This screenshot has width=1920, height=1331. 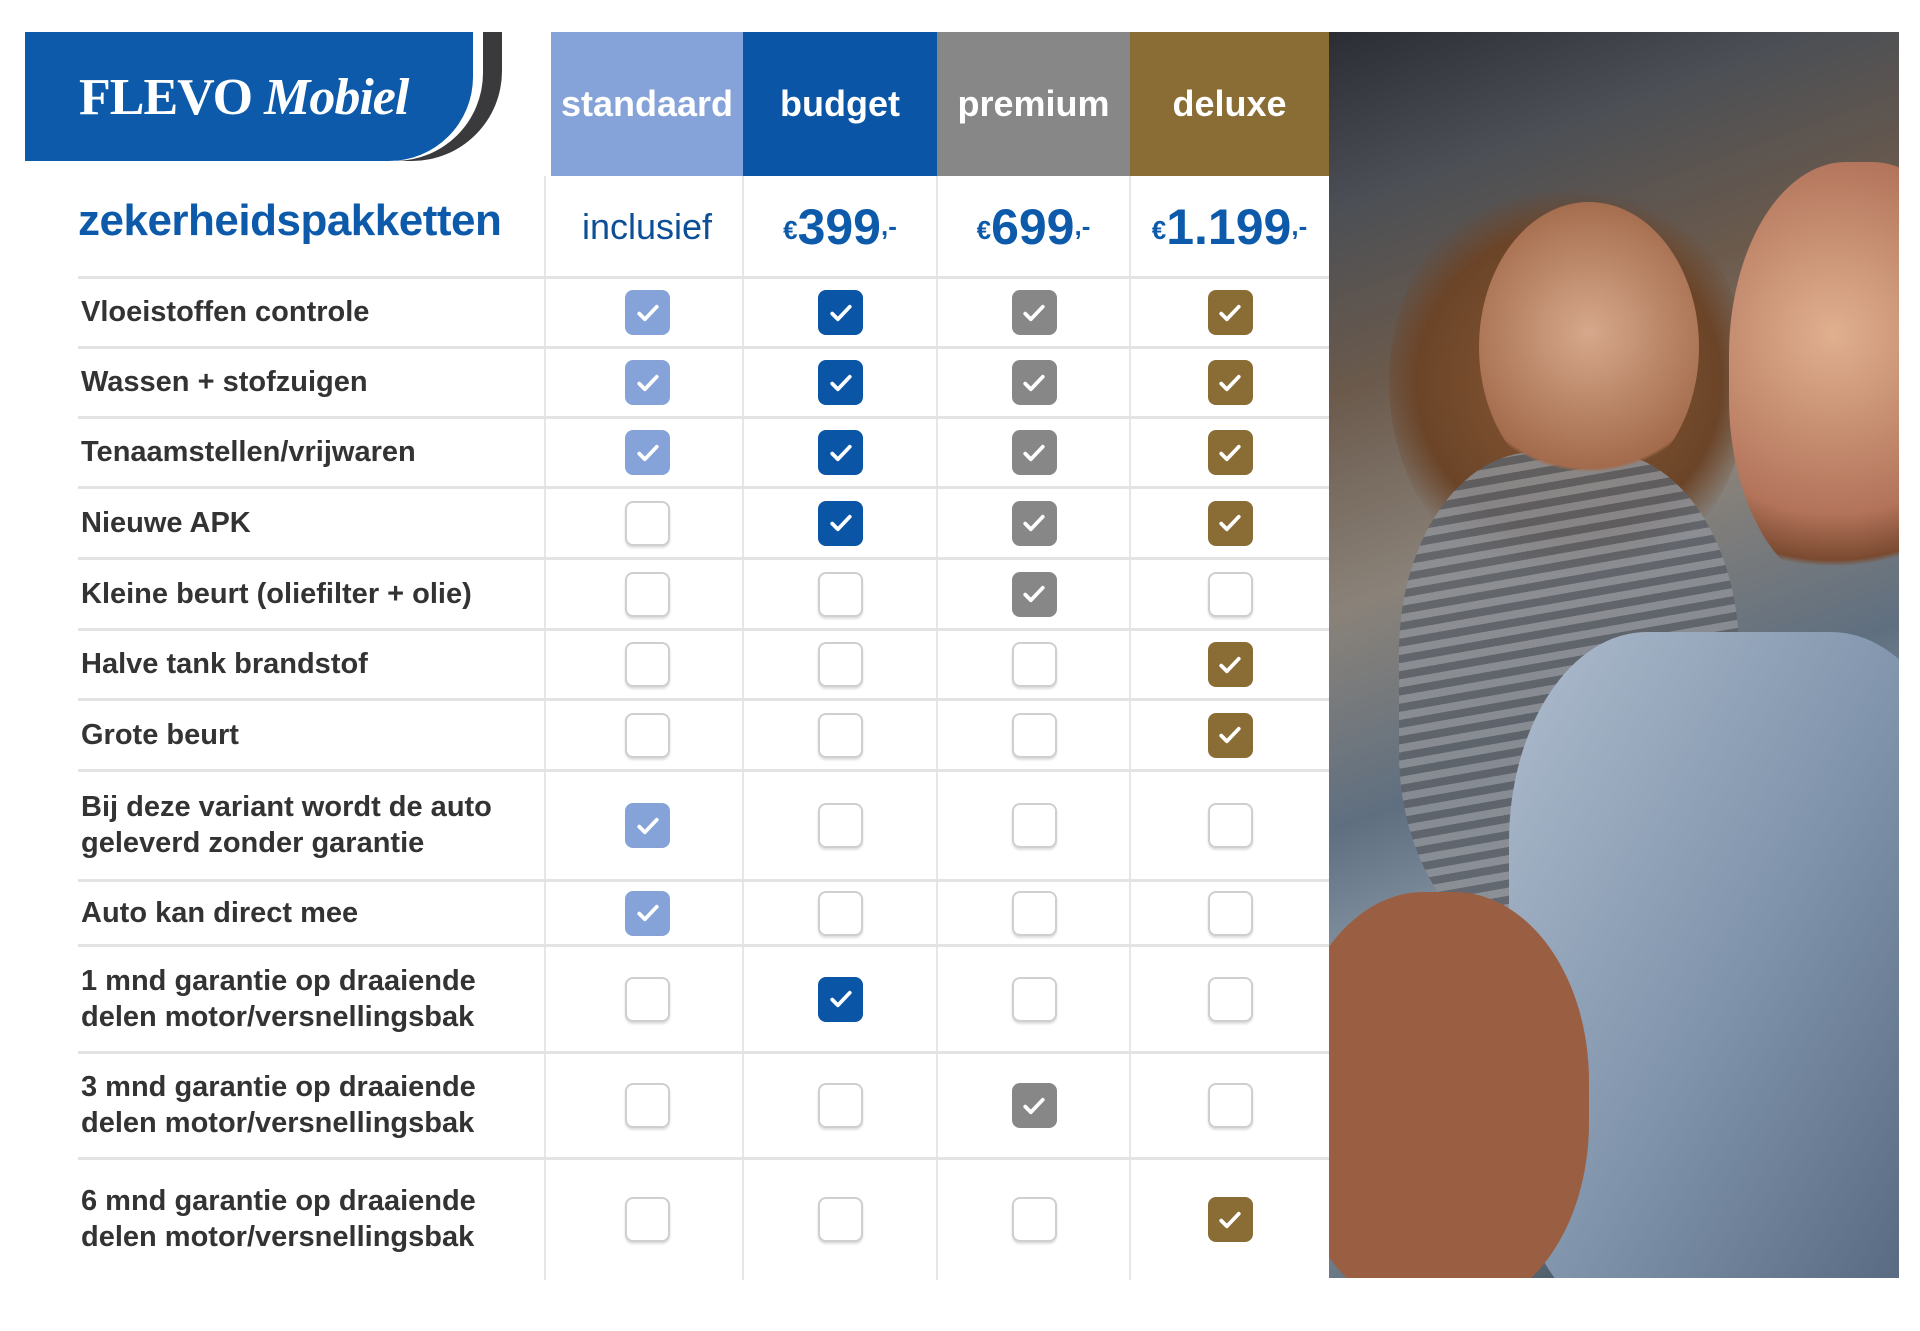 What do you see at coordinates (166, 522) in the screenshot?
I see `feature-label: Nieuwe APK` at bounding box center [166, 522].